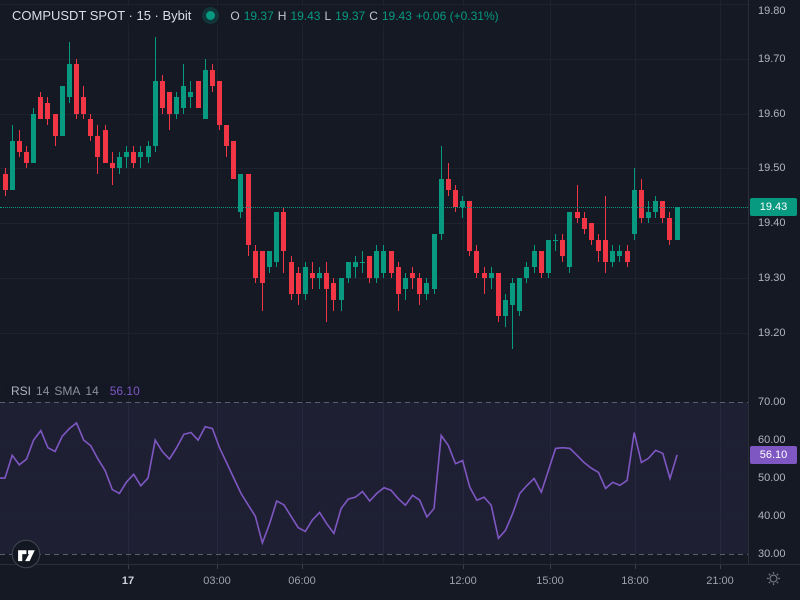 The width and height of the screenshot is (800, 600). What do you see at coordinates (75, 391) in the screenshot?
I see `rsi-legend: RSI 14 SMA 14 56.10` at bounding box center [75, 391].